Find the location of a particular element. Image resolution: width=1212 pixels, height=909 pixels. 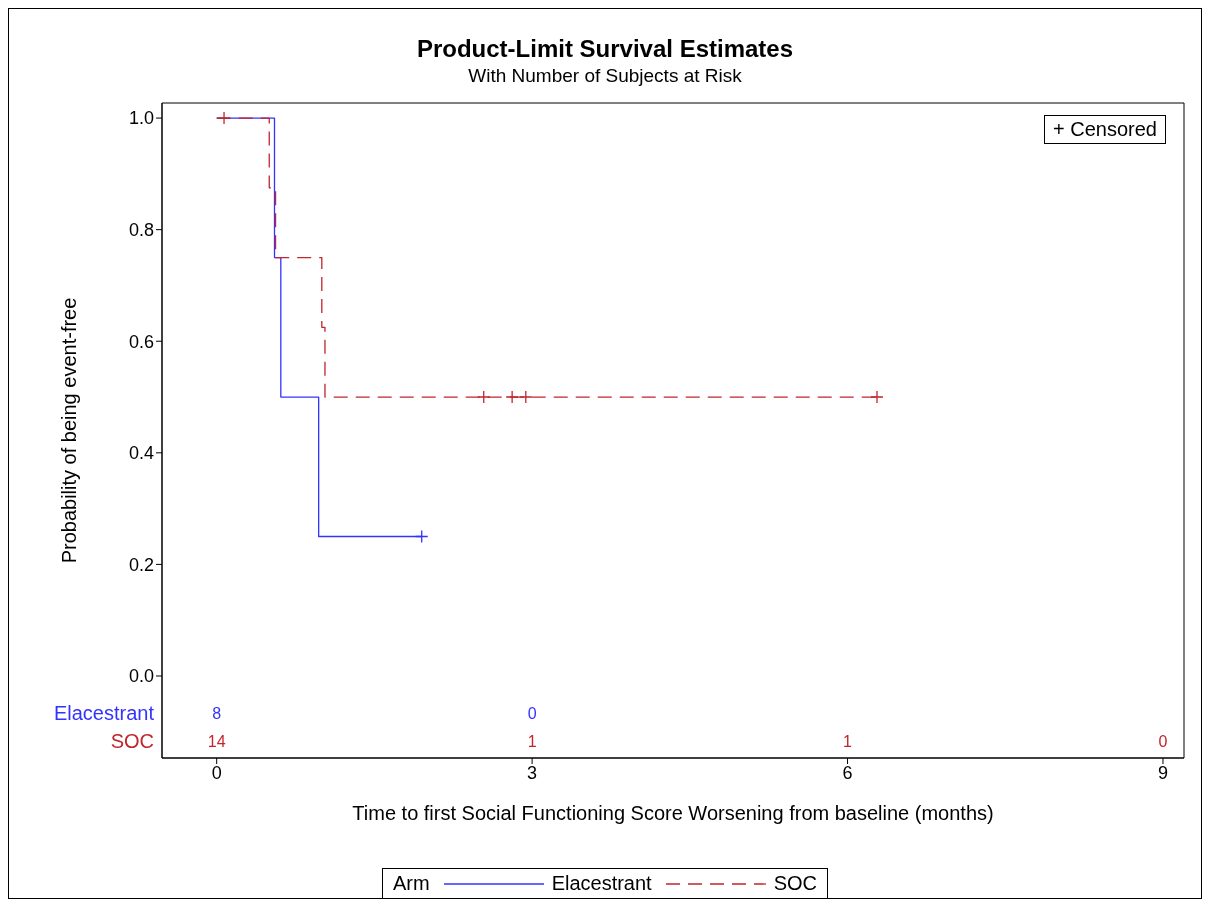

y-tick-label: 0.0 is located at coordinates (141, 676).